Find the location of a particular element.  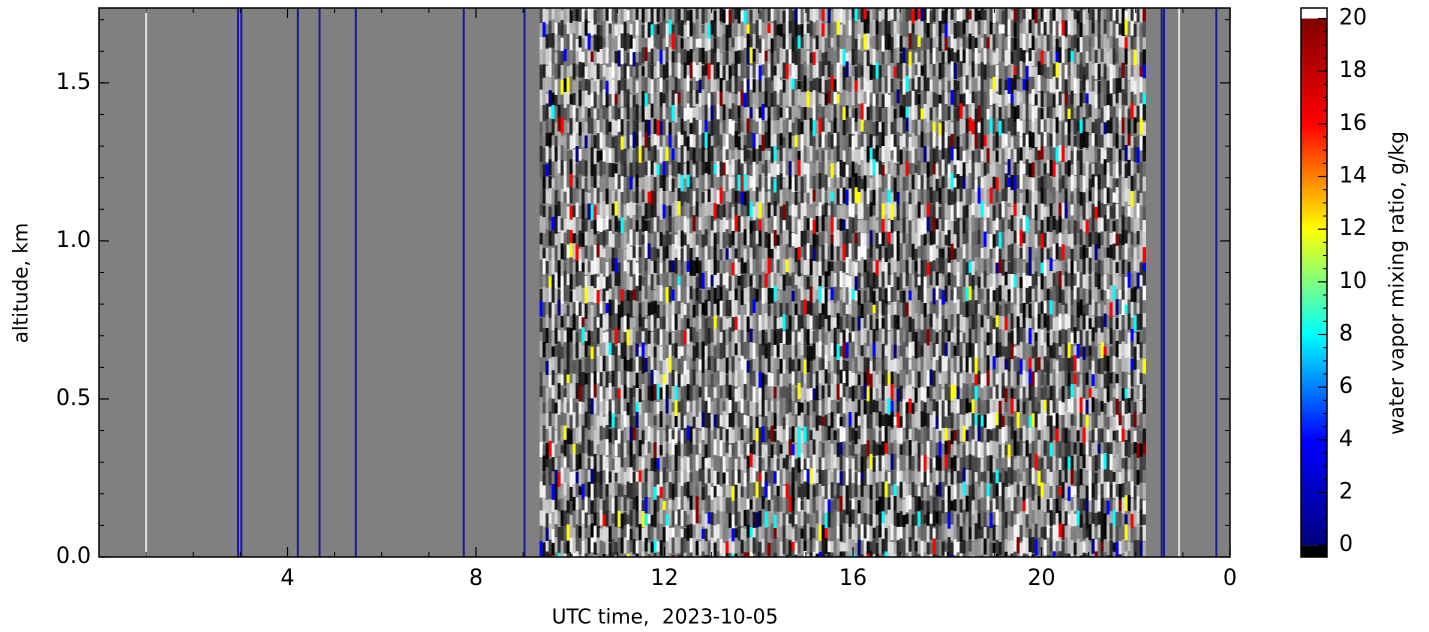

colorbar-tick-label: 0 is located at coordinates (1346, 544).